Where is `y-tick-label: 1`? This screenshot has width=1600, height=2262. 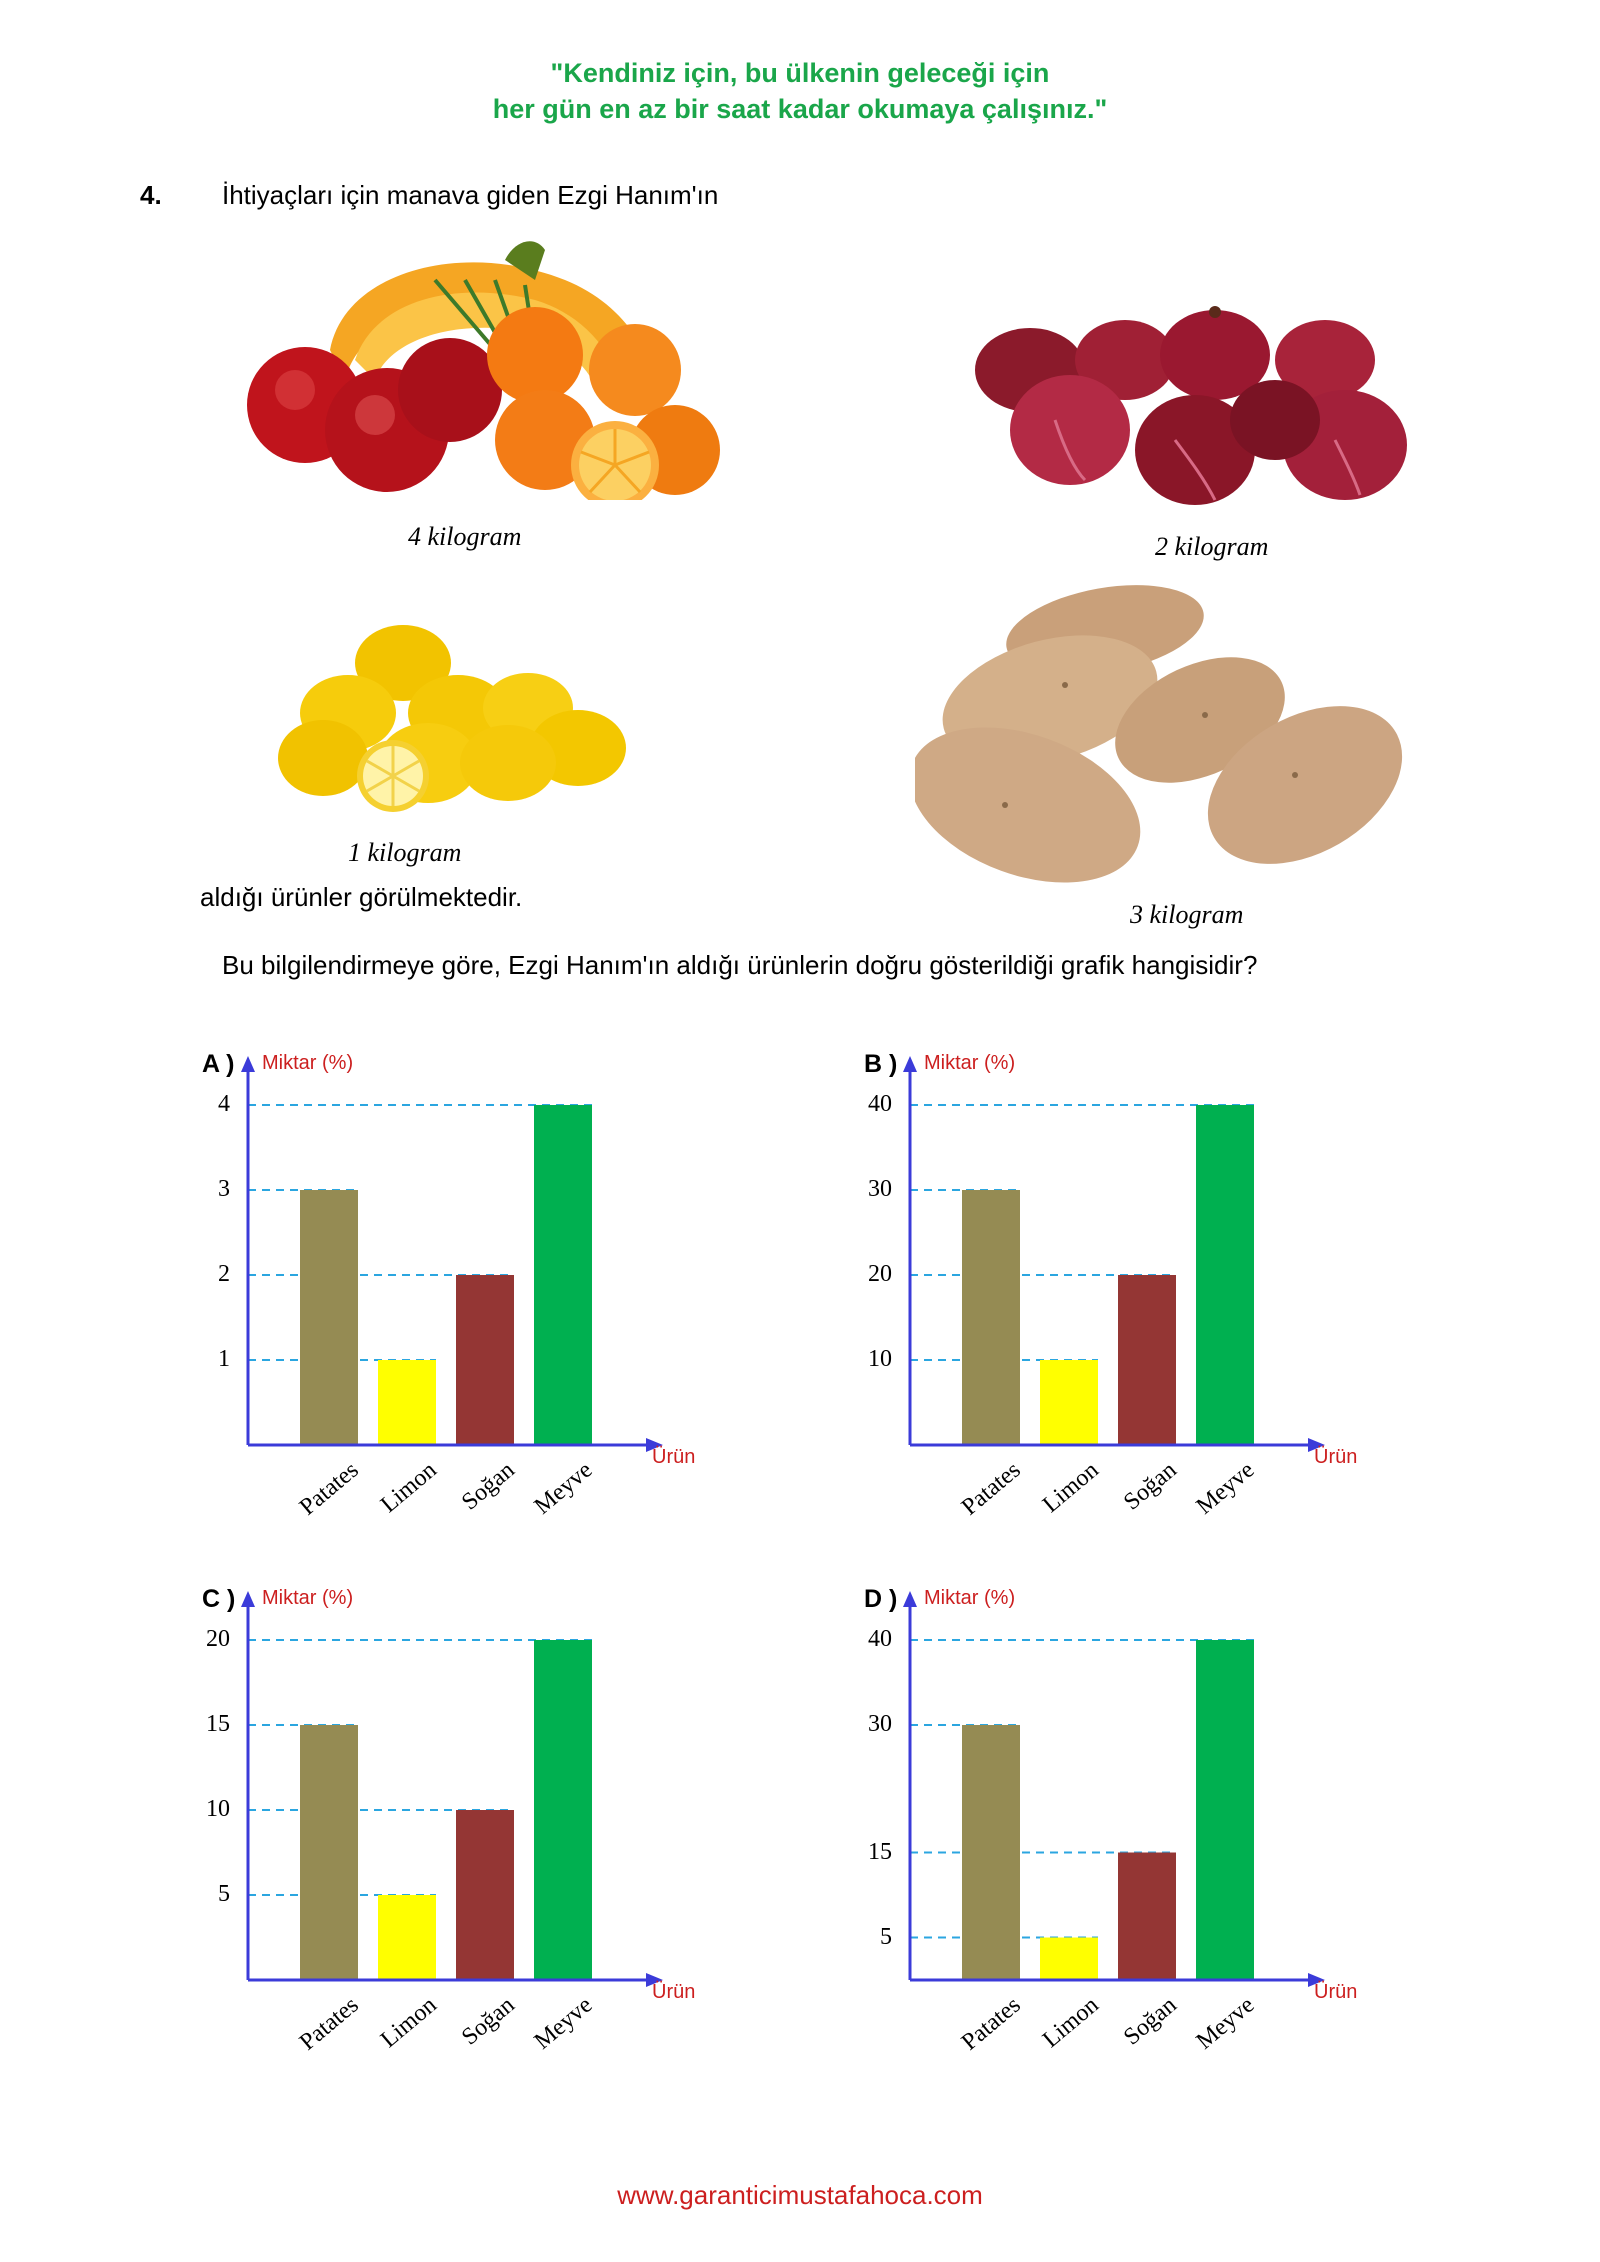 y-tick-label: 1 is located at coordinates (224, 1359).